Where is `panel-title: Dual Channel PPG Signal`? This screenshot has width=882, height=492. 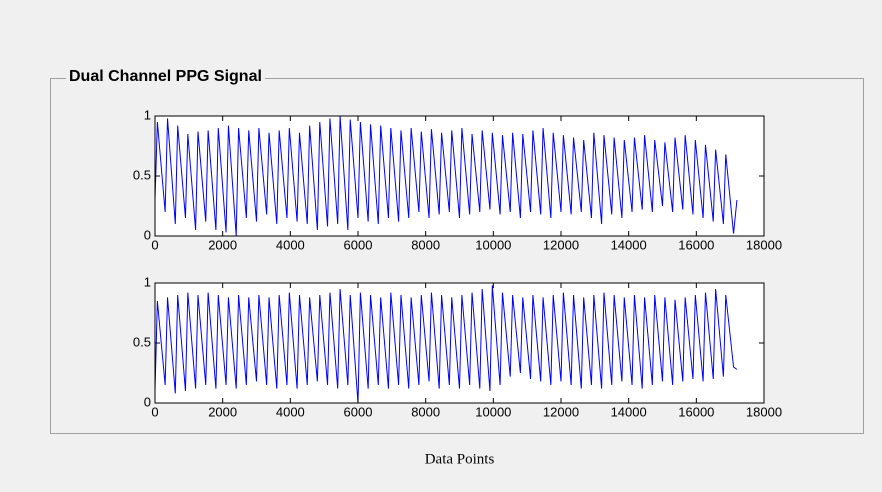 panel-title: Dual Channel PPG Signal is located at coordinates (165, 77).